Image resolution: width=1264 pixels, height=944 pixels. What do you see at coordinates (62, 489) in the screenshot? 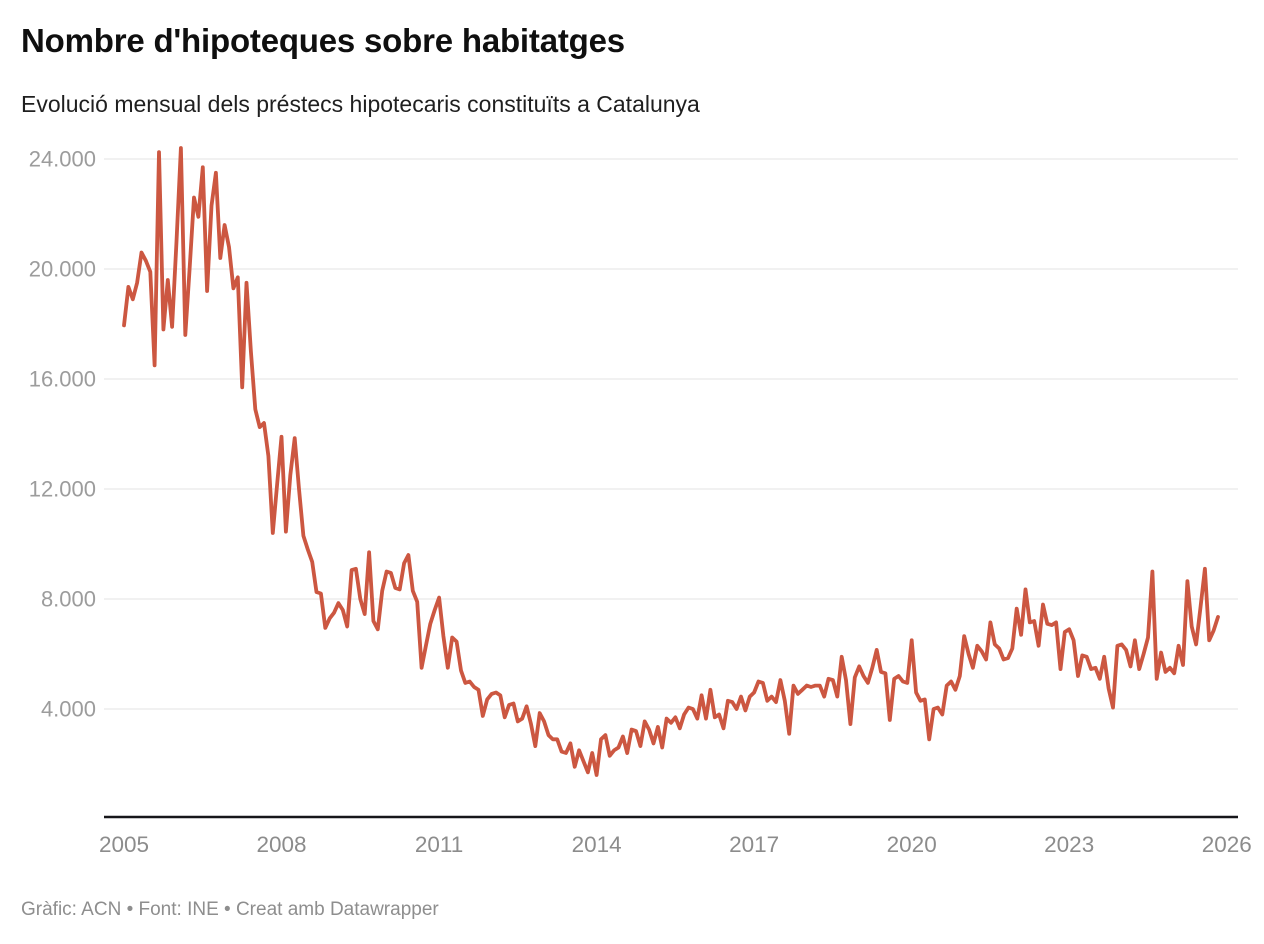
I see `y-tick-label: 12.000` at bounding box center [62, 489].